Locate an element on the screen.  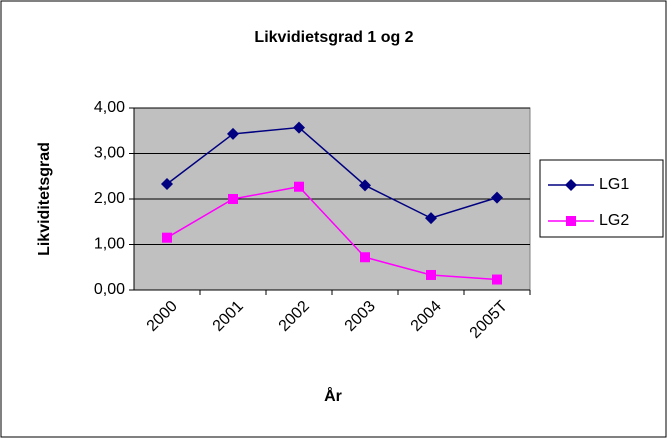
legend-label: LG1 is located at coordinates (614, 184).